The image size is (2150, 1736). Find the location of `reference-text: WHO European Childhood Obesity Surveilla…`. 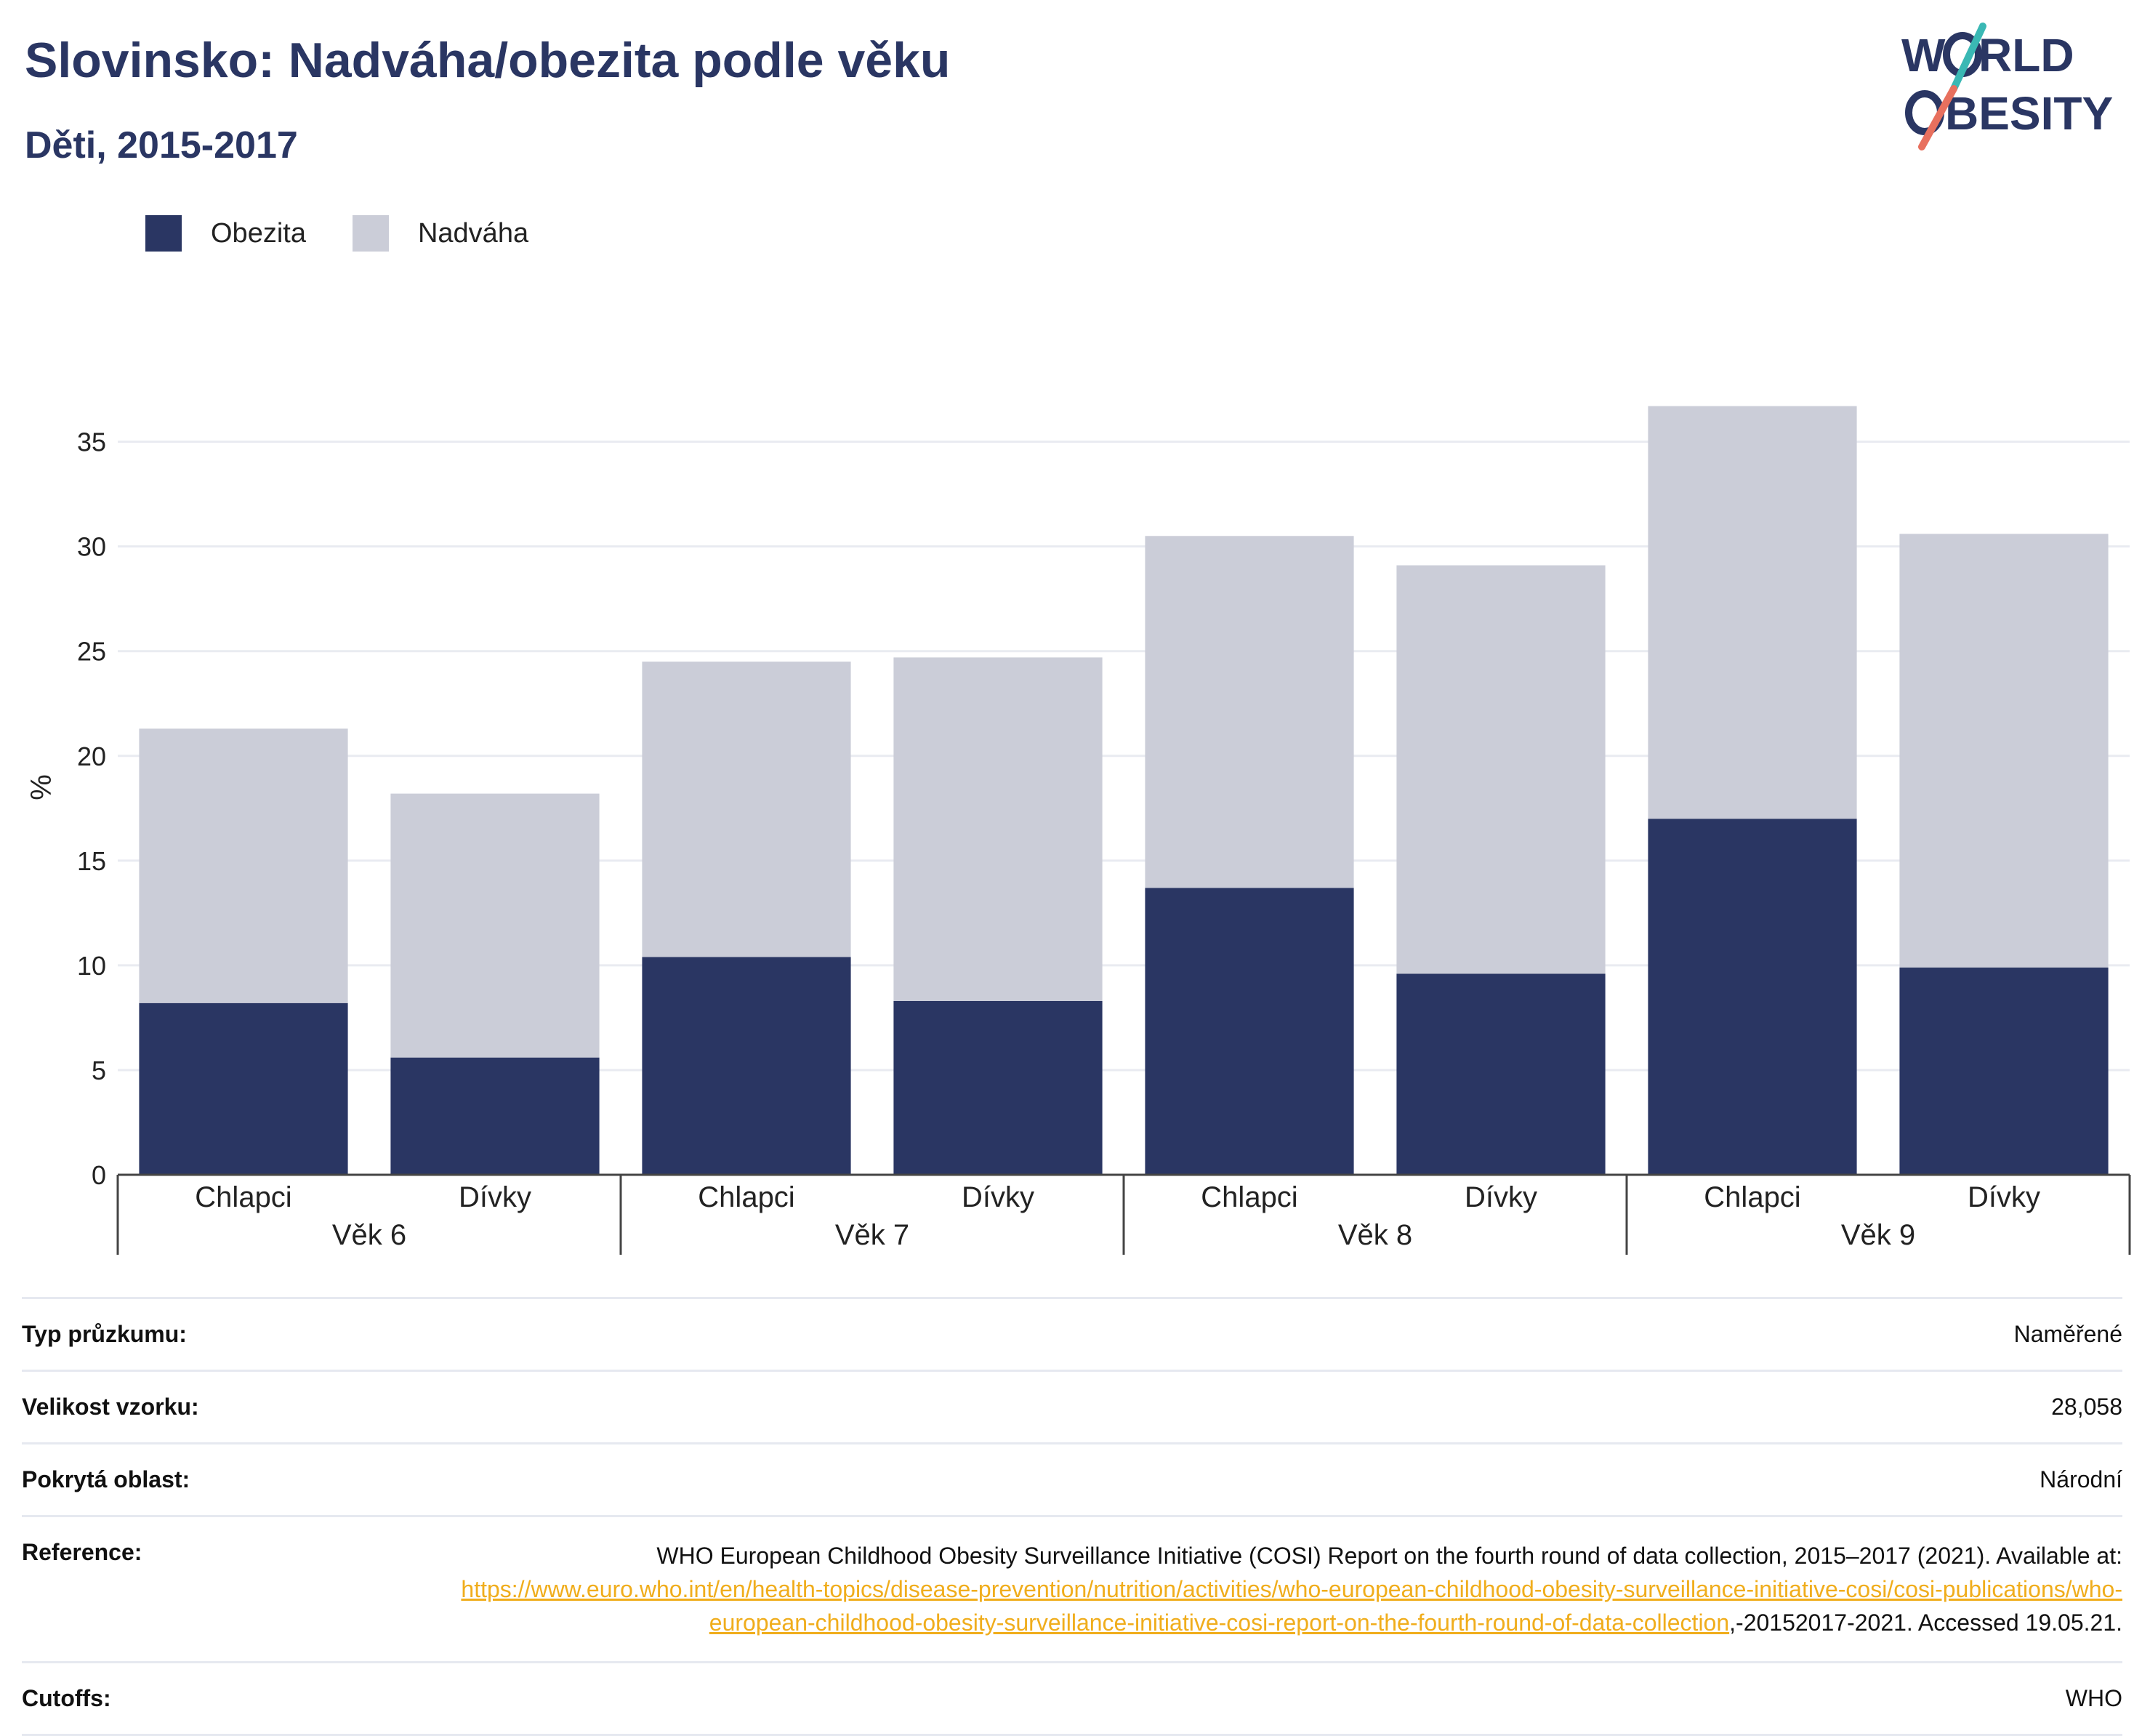

reference-text: WHO European Childhood Obesity Surveilla… is located at coordinates (1389, 1556).